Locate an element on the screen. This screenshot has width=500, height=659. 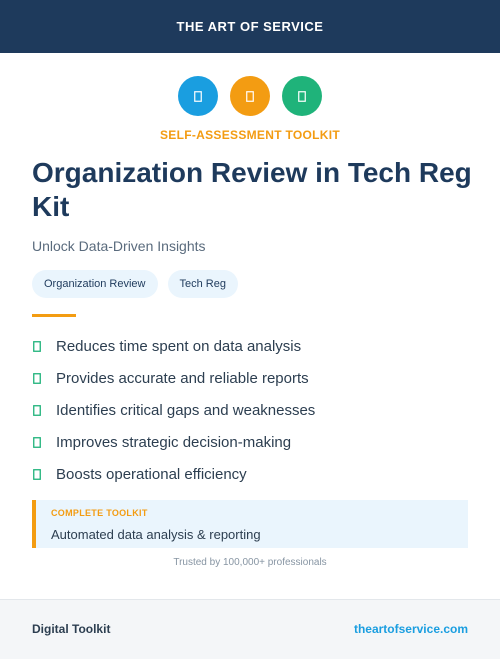
page-title: Organization Review in Tech Reg Kit is located at coordinates (252, 189).